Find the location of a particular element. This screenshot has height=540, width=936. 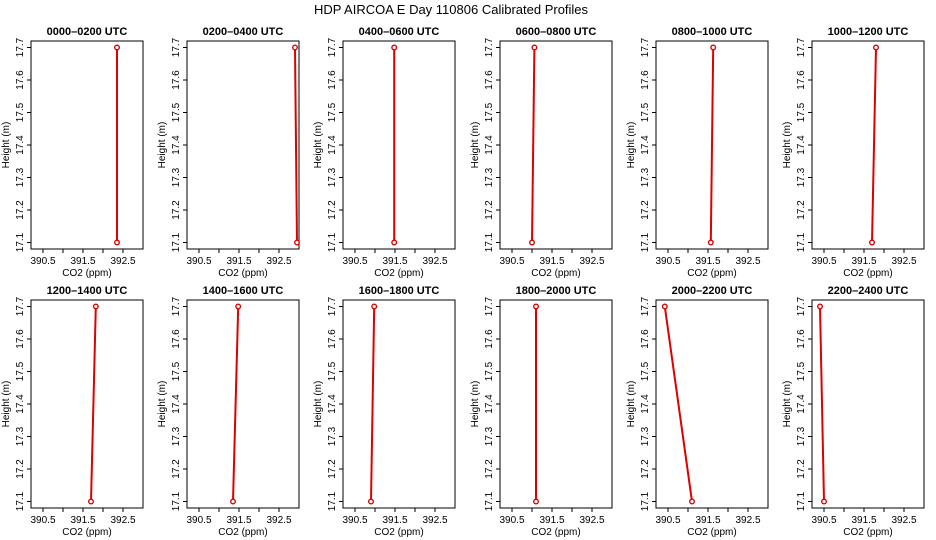

panel-title: 1400–1600 UTC is located at coordinates (243, 291).